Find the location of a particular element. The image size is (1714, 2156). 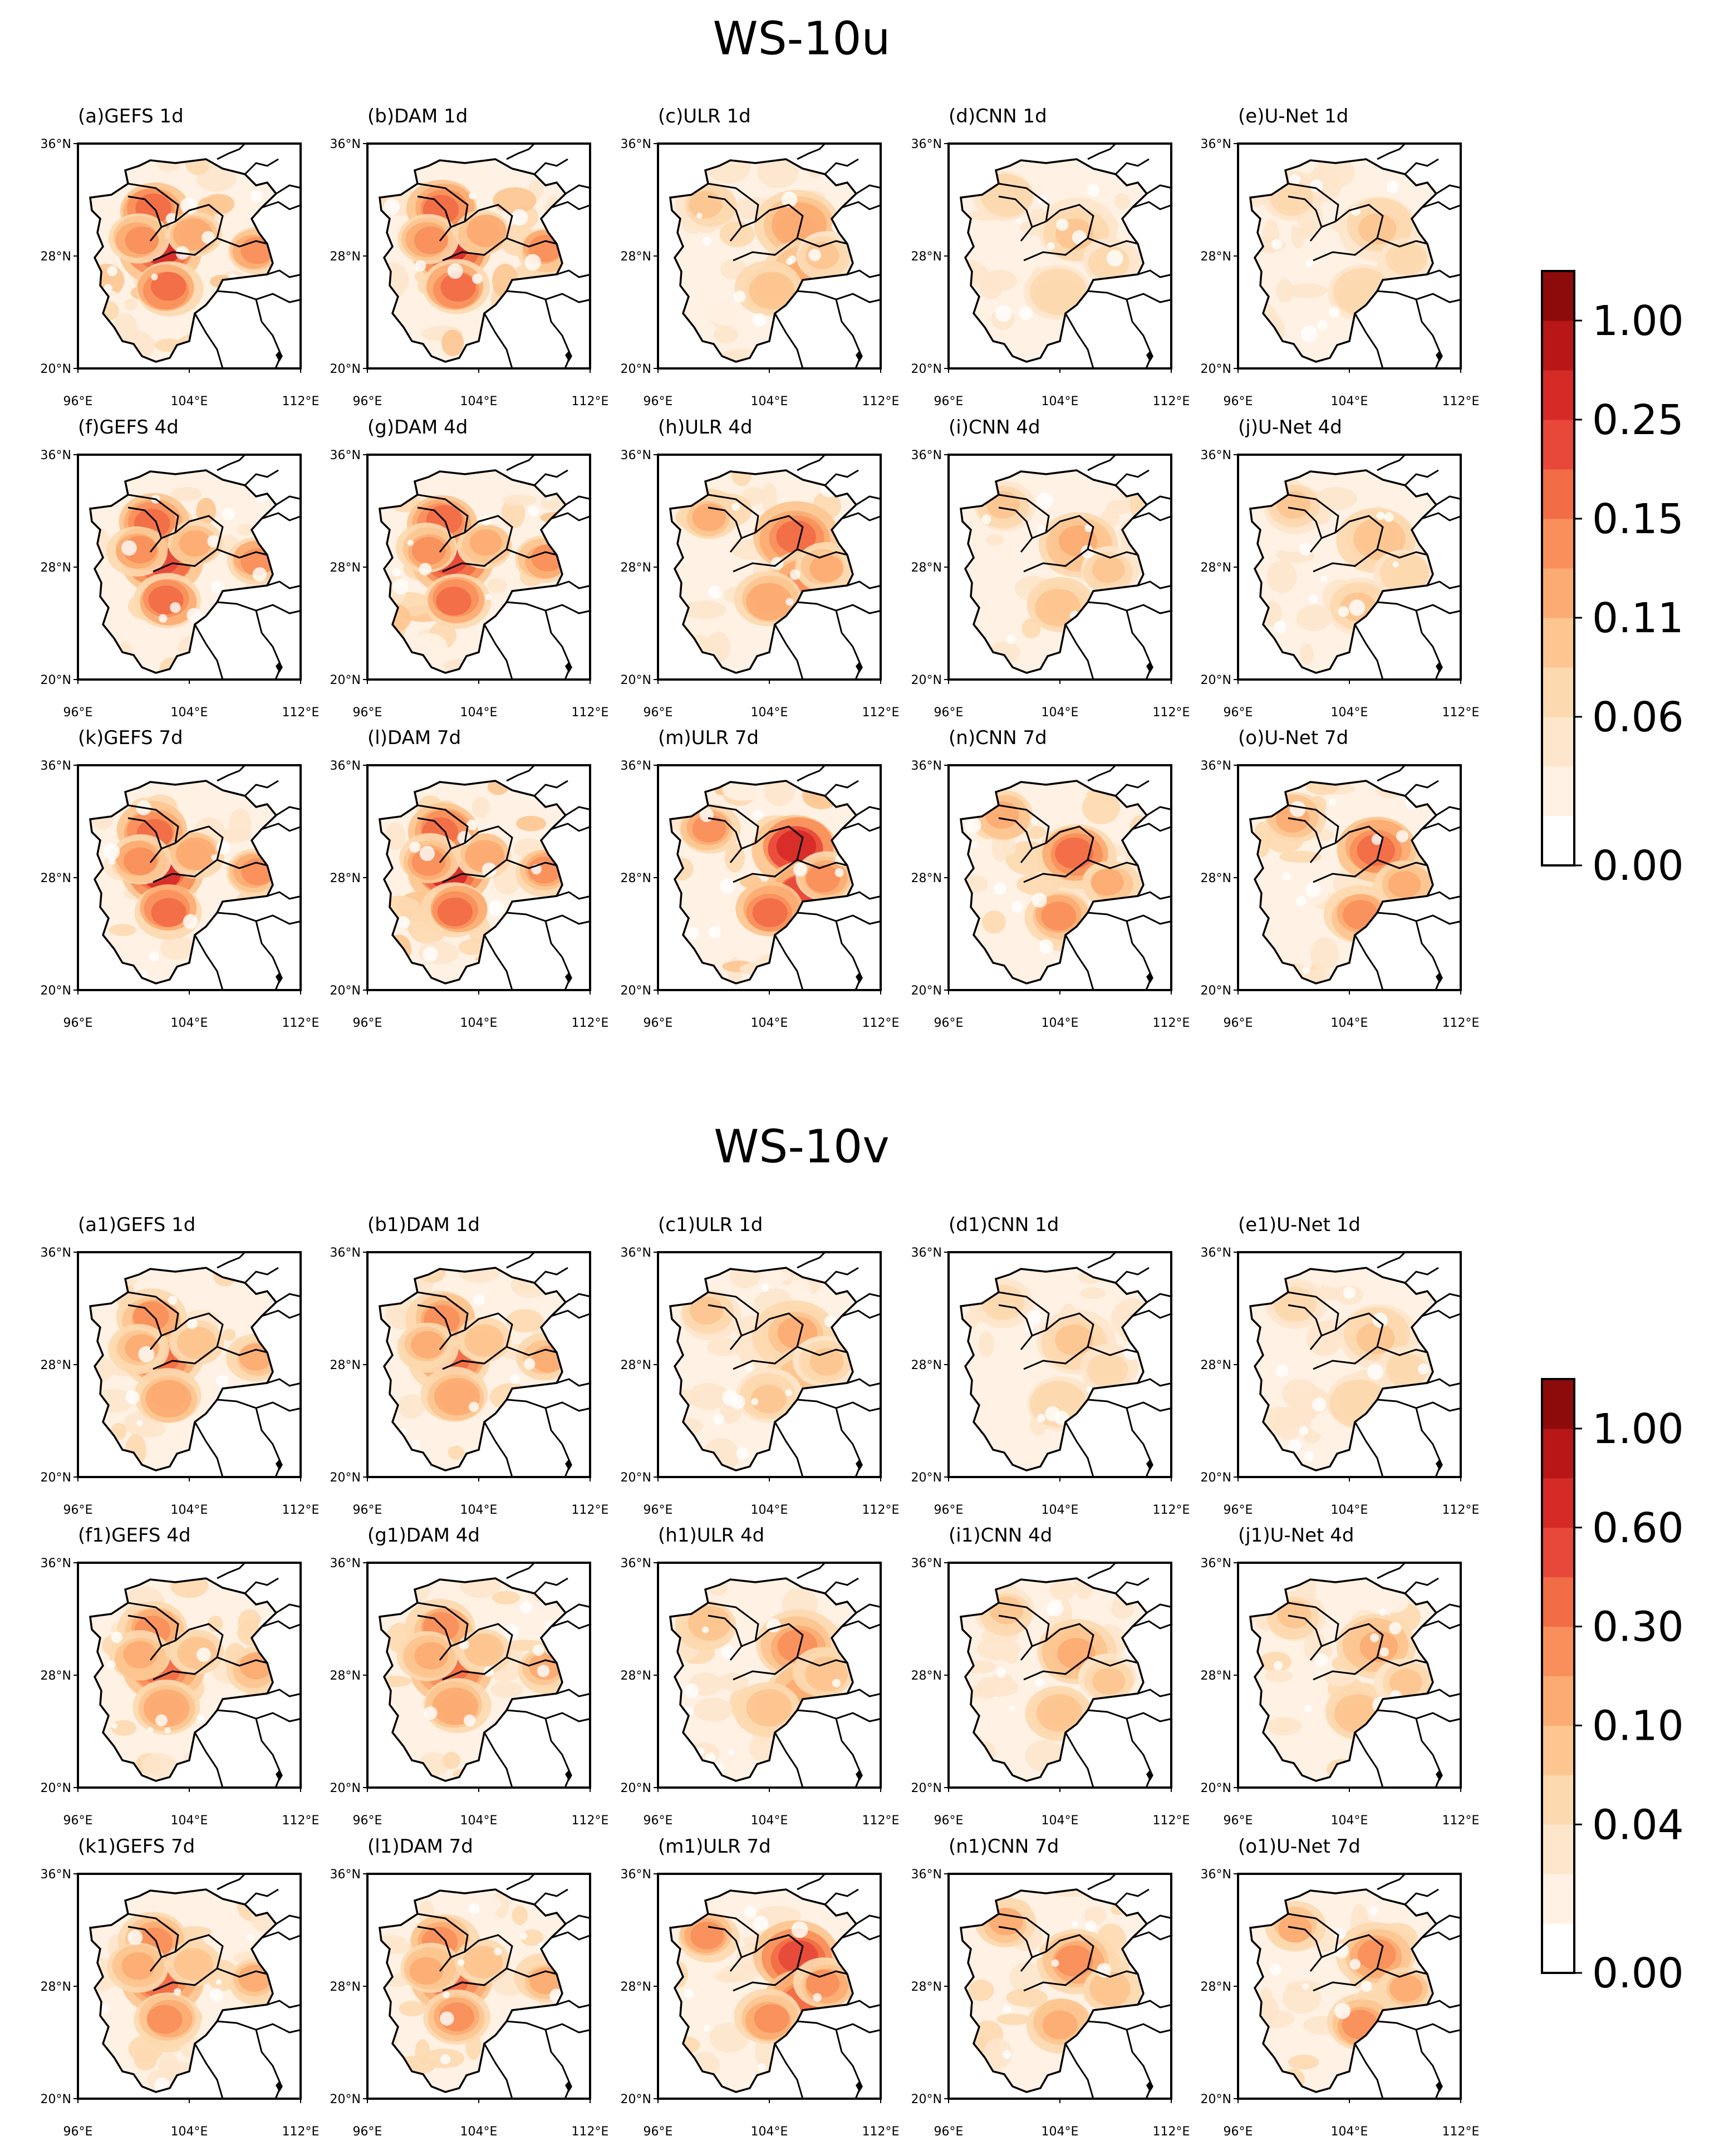

colorbar-frame is located at coordinates (1558, 568).